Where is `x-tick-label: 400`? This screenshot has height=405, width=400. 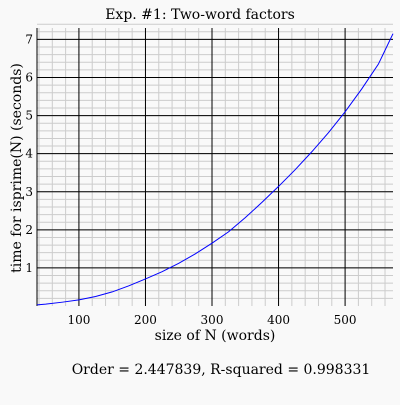
x-tick-label: 400 is located at coordinates (278, 320).